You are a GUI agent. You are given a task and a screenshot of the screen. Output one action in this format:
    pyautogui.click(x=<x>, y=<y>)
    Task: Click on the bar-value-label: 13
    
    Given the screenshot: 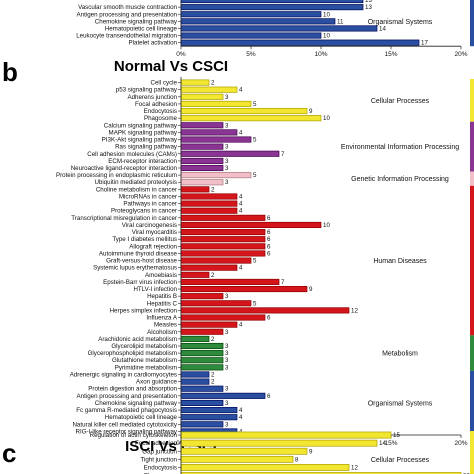 What is the action you would take?
    pyautogui.click(x=368, y=2)
    